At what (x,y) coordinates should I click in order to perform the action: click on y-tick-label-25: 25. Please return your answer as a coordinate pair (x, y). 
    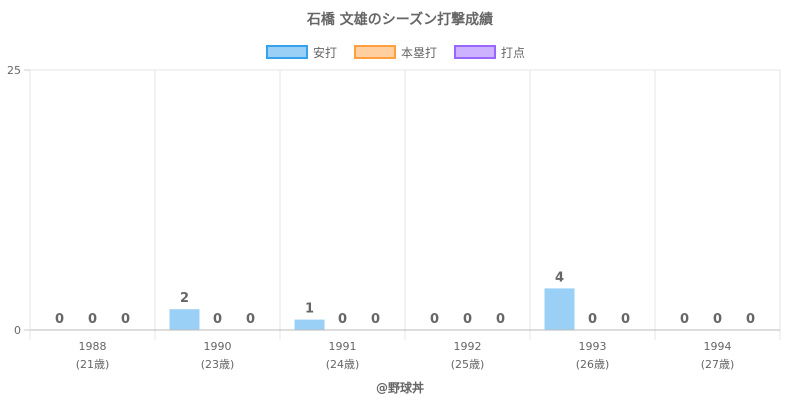
    Looking at the image, I should click on (14, 70).